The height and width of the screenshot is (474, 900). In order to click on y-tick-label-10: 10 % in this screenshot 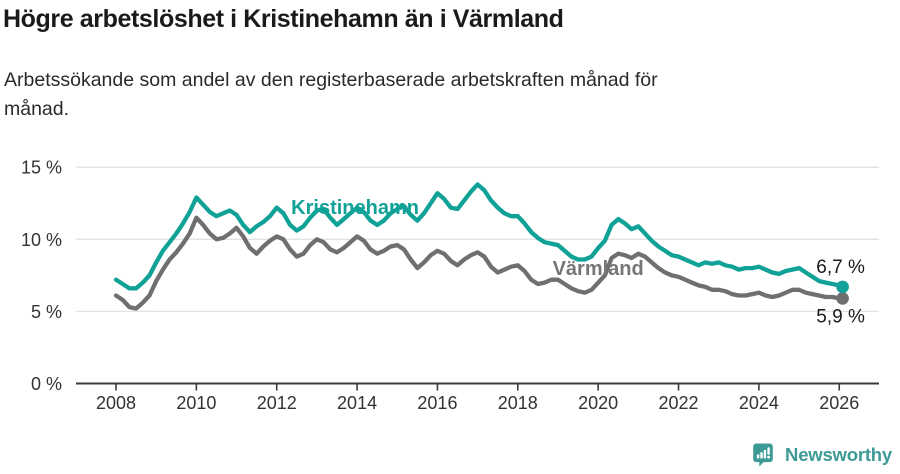, I will do `click(41, 240)`.